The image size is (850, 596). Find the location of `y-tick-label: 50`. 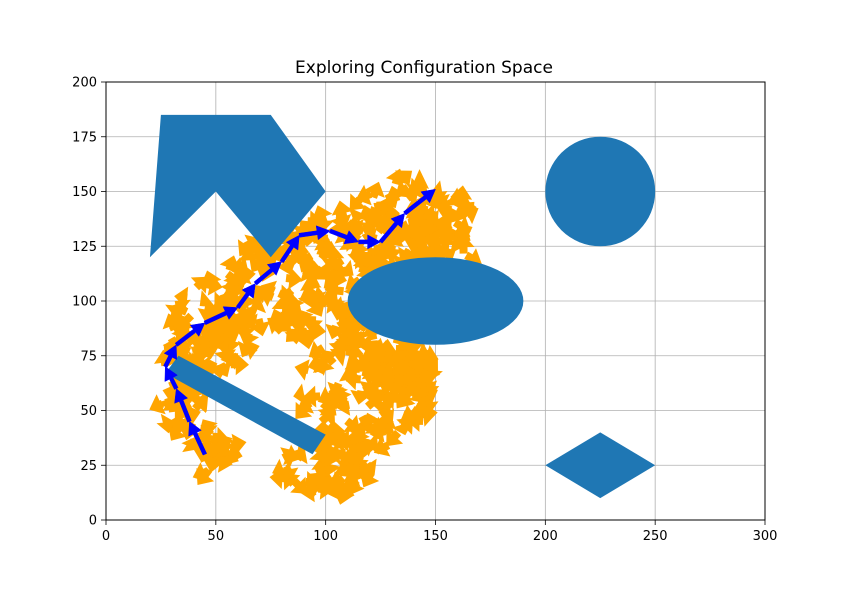

y-tick-label: 50 is located at coordinates (88, 411).